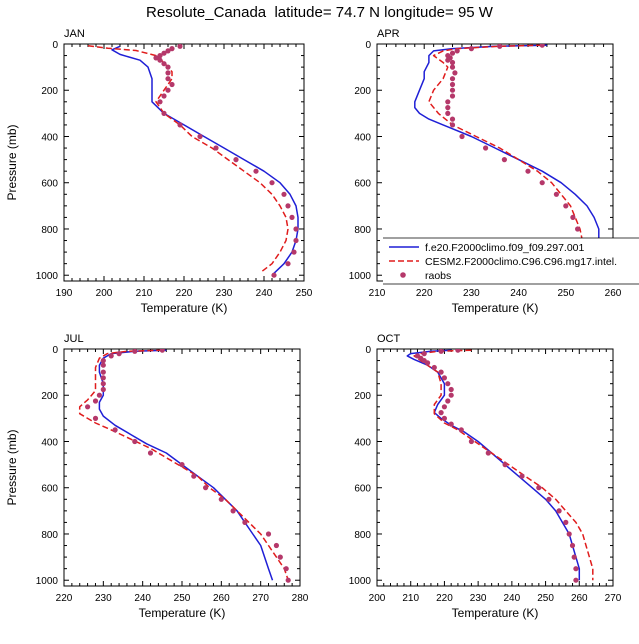 This screenshot has height=644, width=639. Describe the element at coordinates (403, 275) in the screenshot. I see `legend-marker-raobs` at that location.